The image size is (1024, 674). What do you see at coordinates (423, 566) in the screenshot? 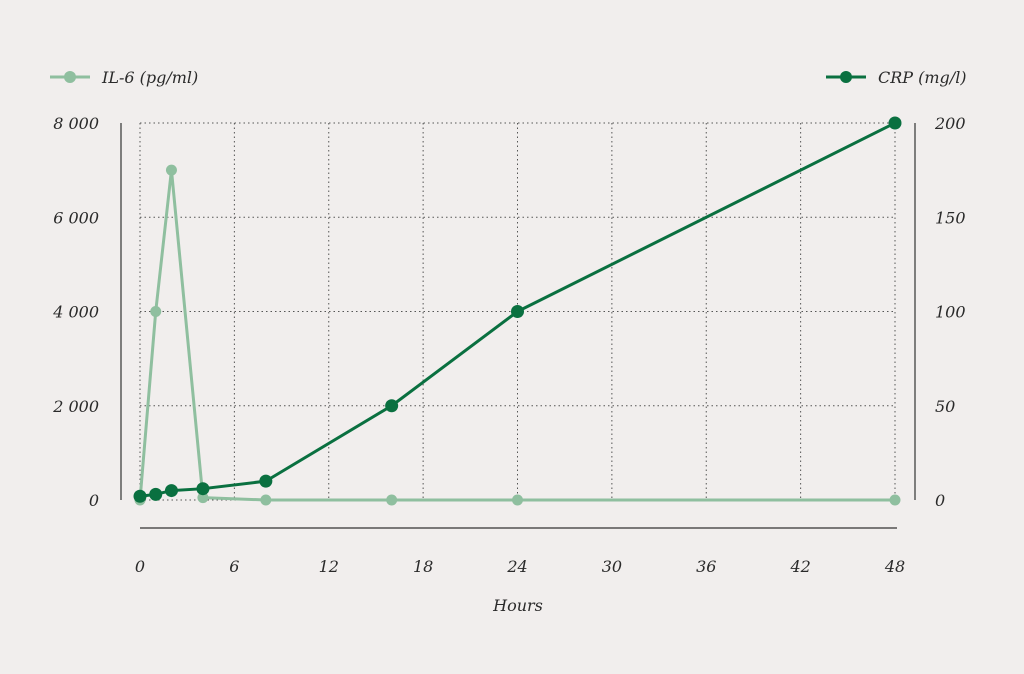
I see `x-tick-label: 18` at bounding box center [423, 566].